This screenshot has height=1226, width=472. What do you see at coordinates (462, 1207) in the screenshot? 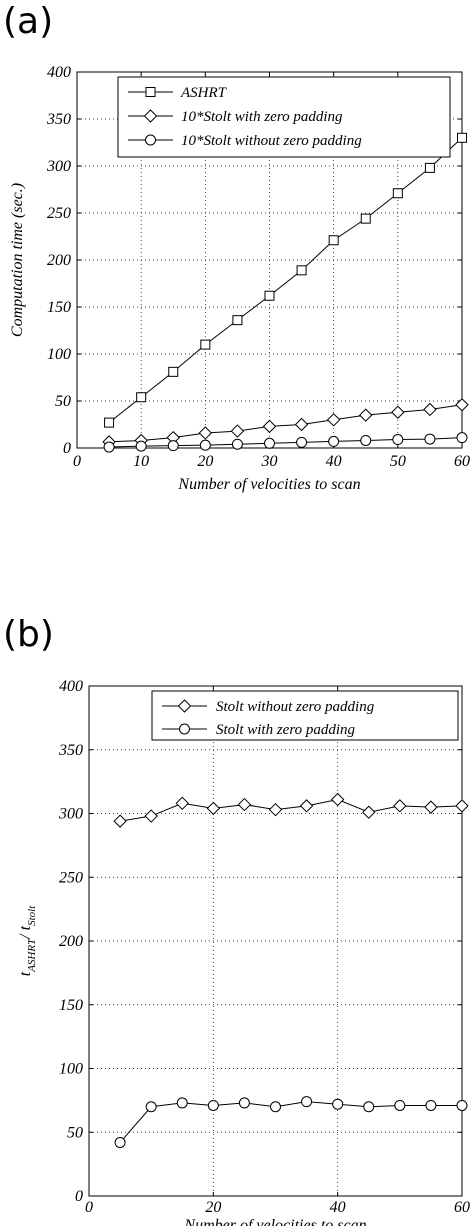
I see `x-tick-label: 60` at bounding box center [462, 1207].